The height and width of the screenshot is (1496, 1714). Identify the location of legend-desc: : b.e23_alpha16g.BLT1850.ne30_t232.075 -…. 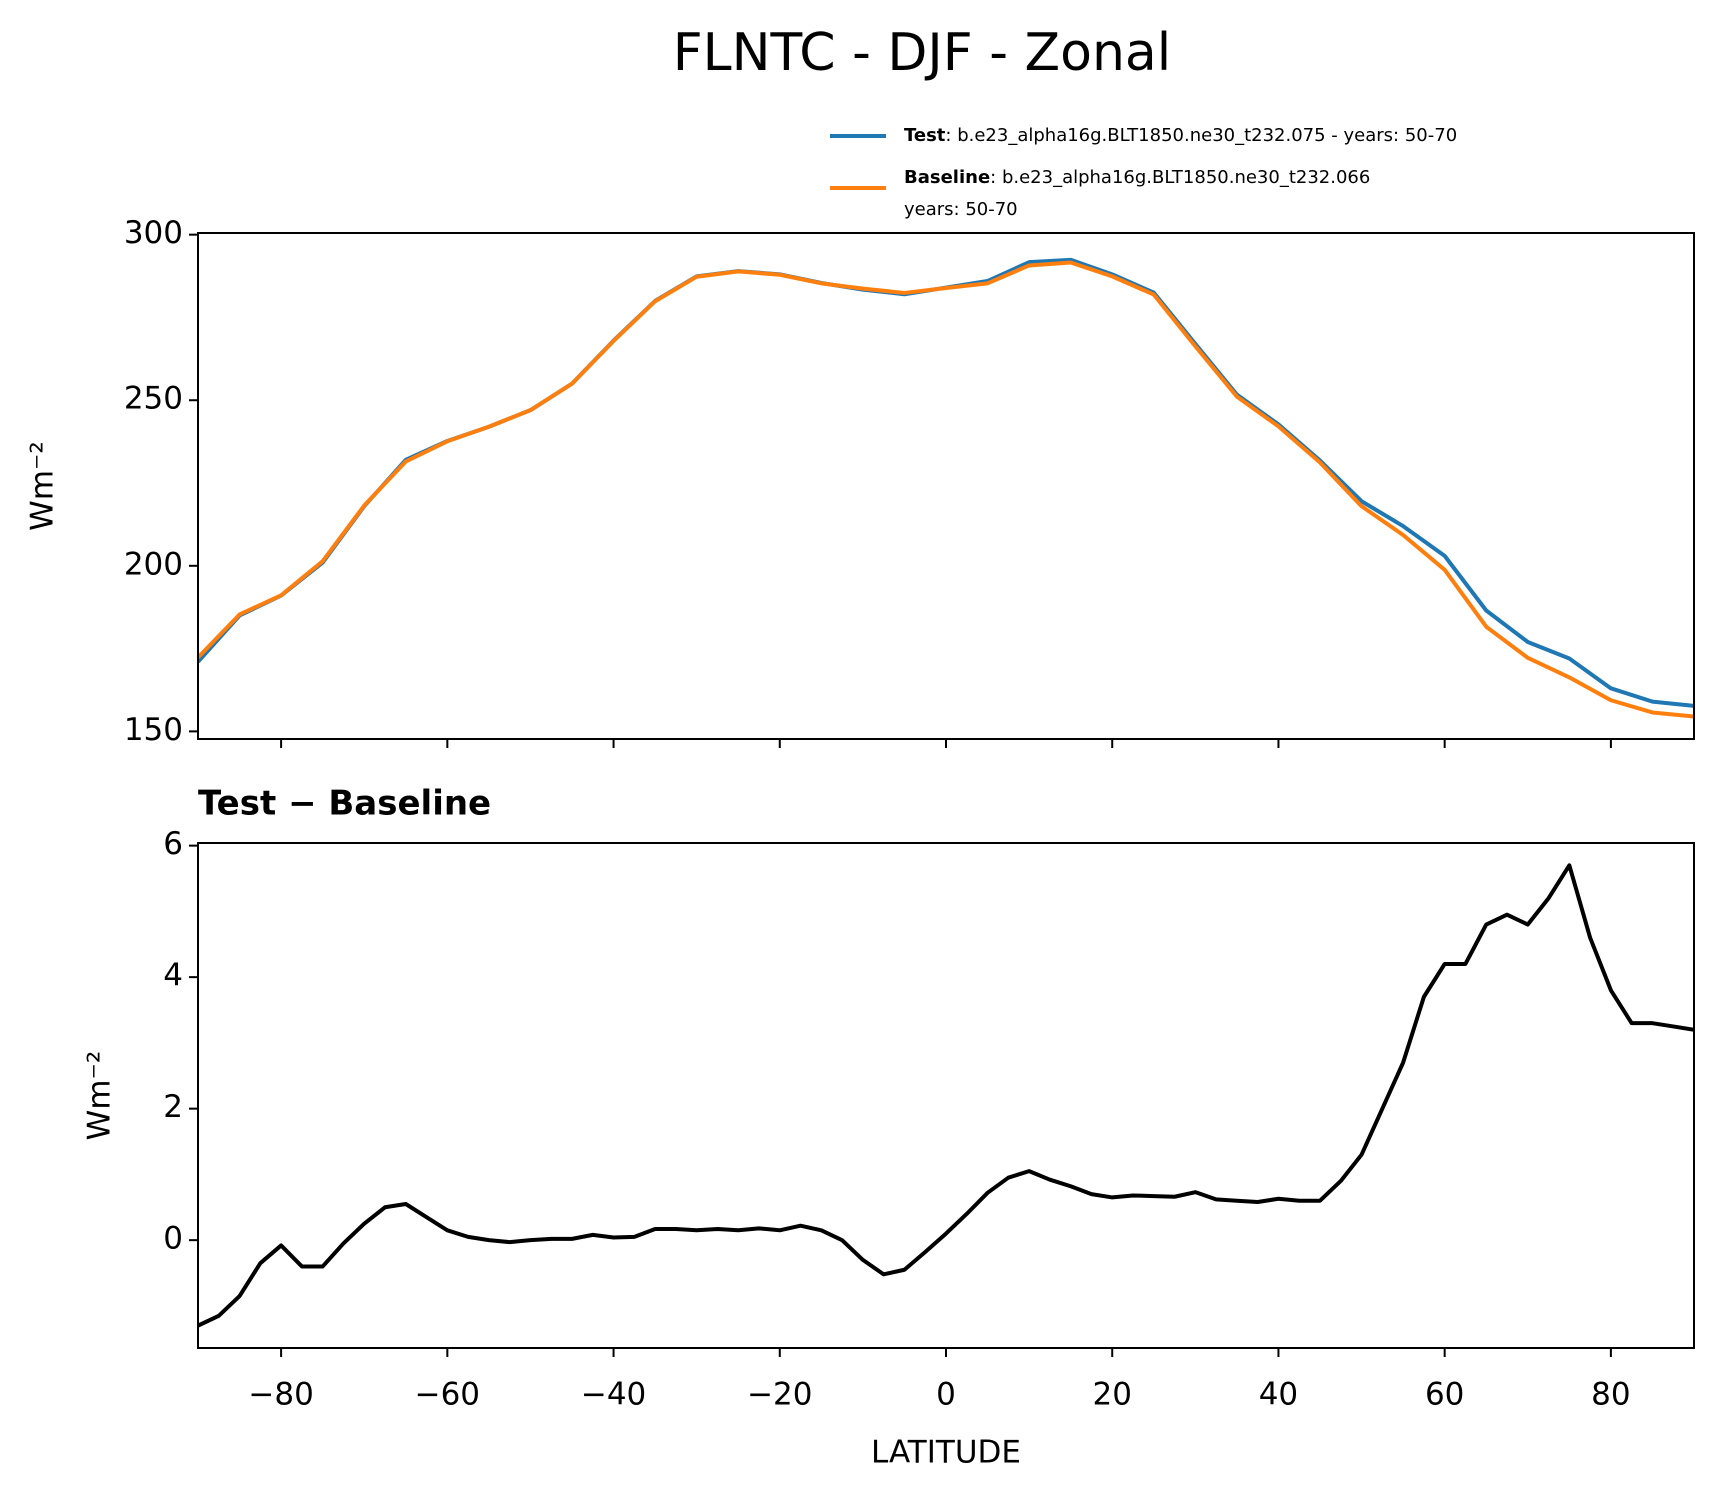
(1201, 135).